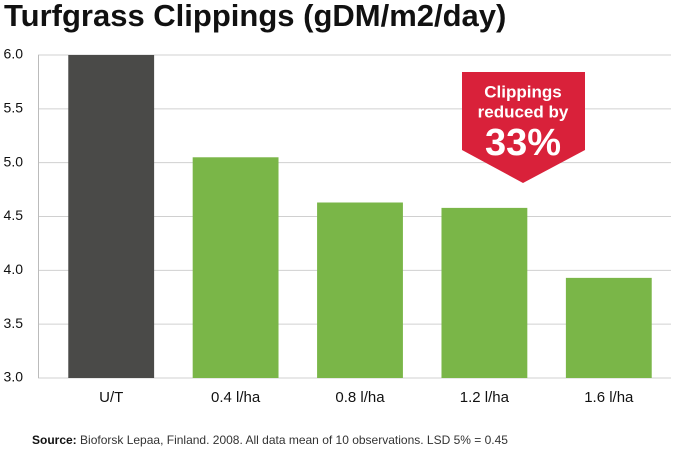  Describe the element at coordinates (523, 143) in the screenshot. I see `callout-value: 33%` at that location.